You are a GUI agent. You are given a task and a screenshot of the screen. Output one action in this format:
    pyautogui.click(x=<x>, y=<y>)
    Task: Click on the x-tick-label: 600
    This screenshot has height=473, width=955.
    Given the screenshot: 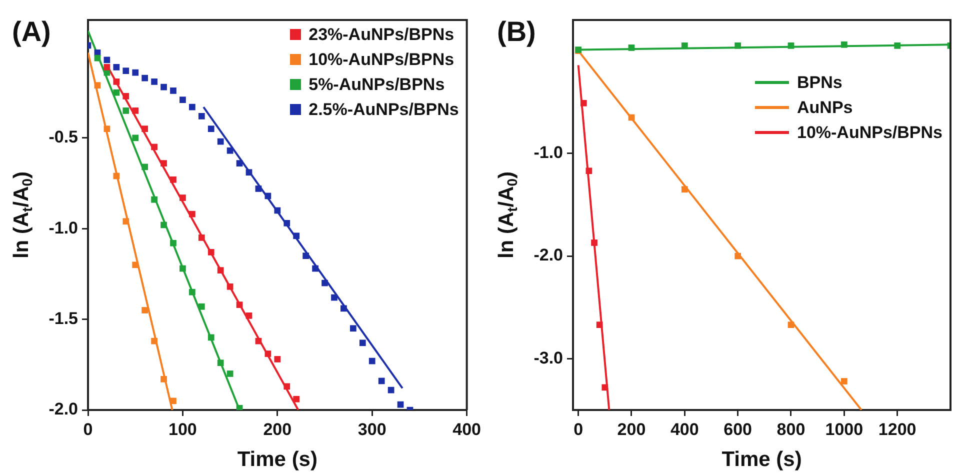 What is the action you would take?
    pyautogui.click(x=738, y=429)
    